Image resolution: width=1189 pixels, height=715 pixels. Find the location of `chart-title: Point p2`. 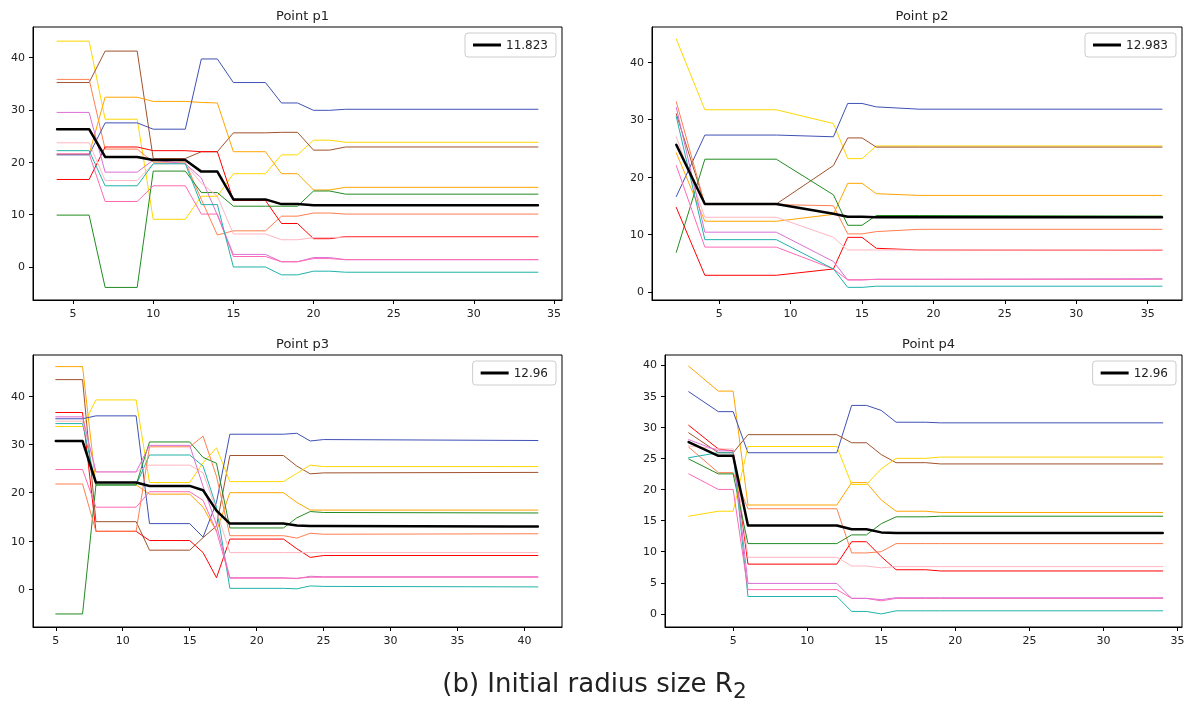

chart-title: Point p2 is located at coordinates (922, 15).